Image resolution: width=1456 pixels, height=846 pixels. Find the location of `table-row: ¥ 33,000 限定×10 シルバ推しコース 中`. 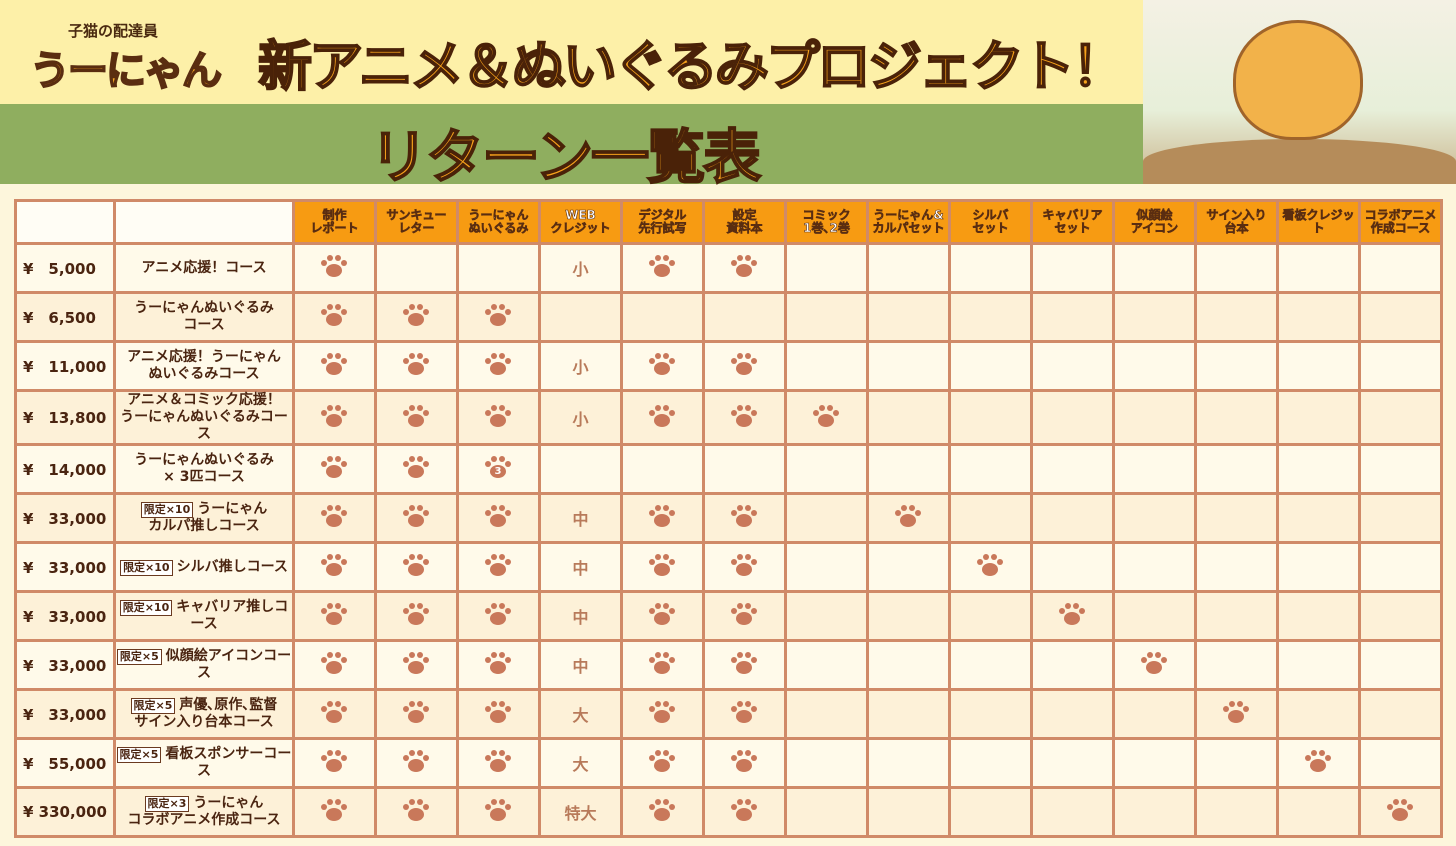

table-row: ¥ 33,000 限定×10 シルバ推しコース 中 is located at coordinates (728, 567).